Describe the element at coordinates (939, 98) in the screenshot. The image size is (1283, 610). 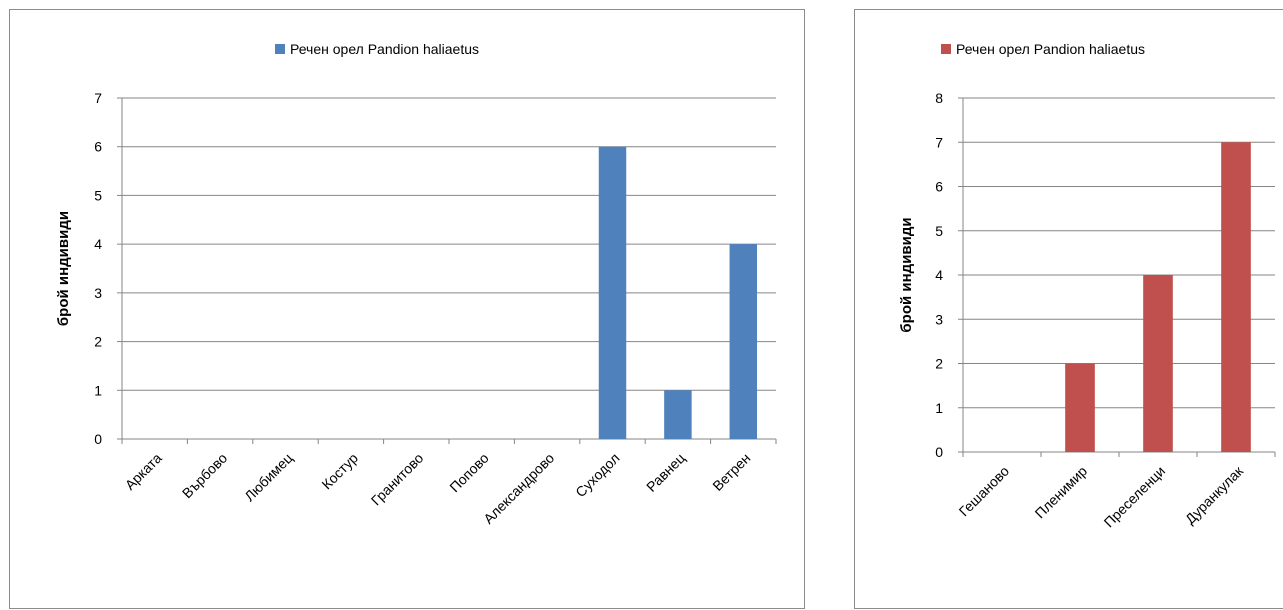
I see `y-tick-label: 8` at that location.